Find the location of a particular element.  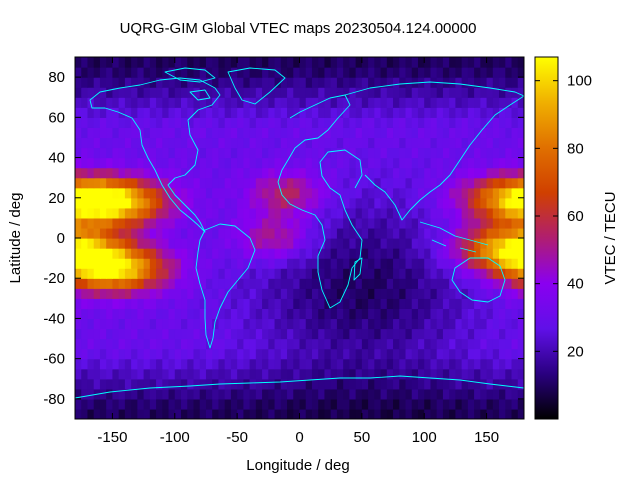

coastline-antarctica is located at coordinates (299, 387).